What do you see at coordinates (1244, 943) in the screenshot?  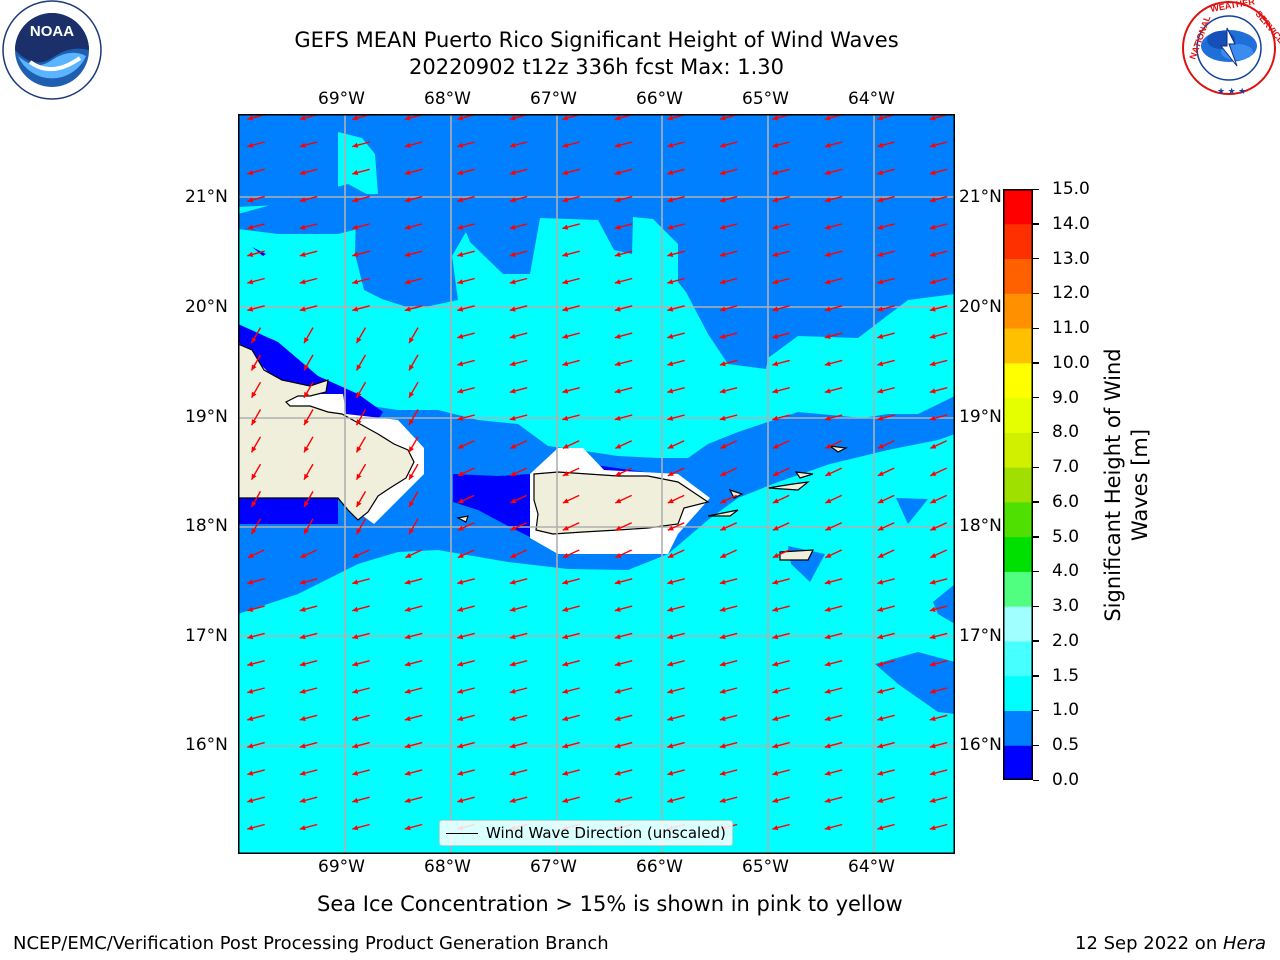 I see `footer-host: Hera` at bounding box center [1244, 943].